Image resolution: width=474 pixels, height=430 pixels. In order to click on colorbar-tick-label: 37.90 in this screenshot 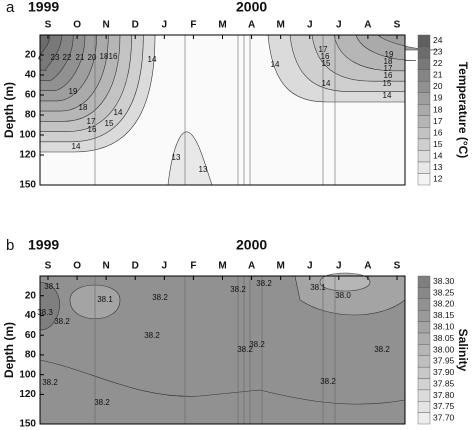, I will do `click(444, 372)`.